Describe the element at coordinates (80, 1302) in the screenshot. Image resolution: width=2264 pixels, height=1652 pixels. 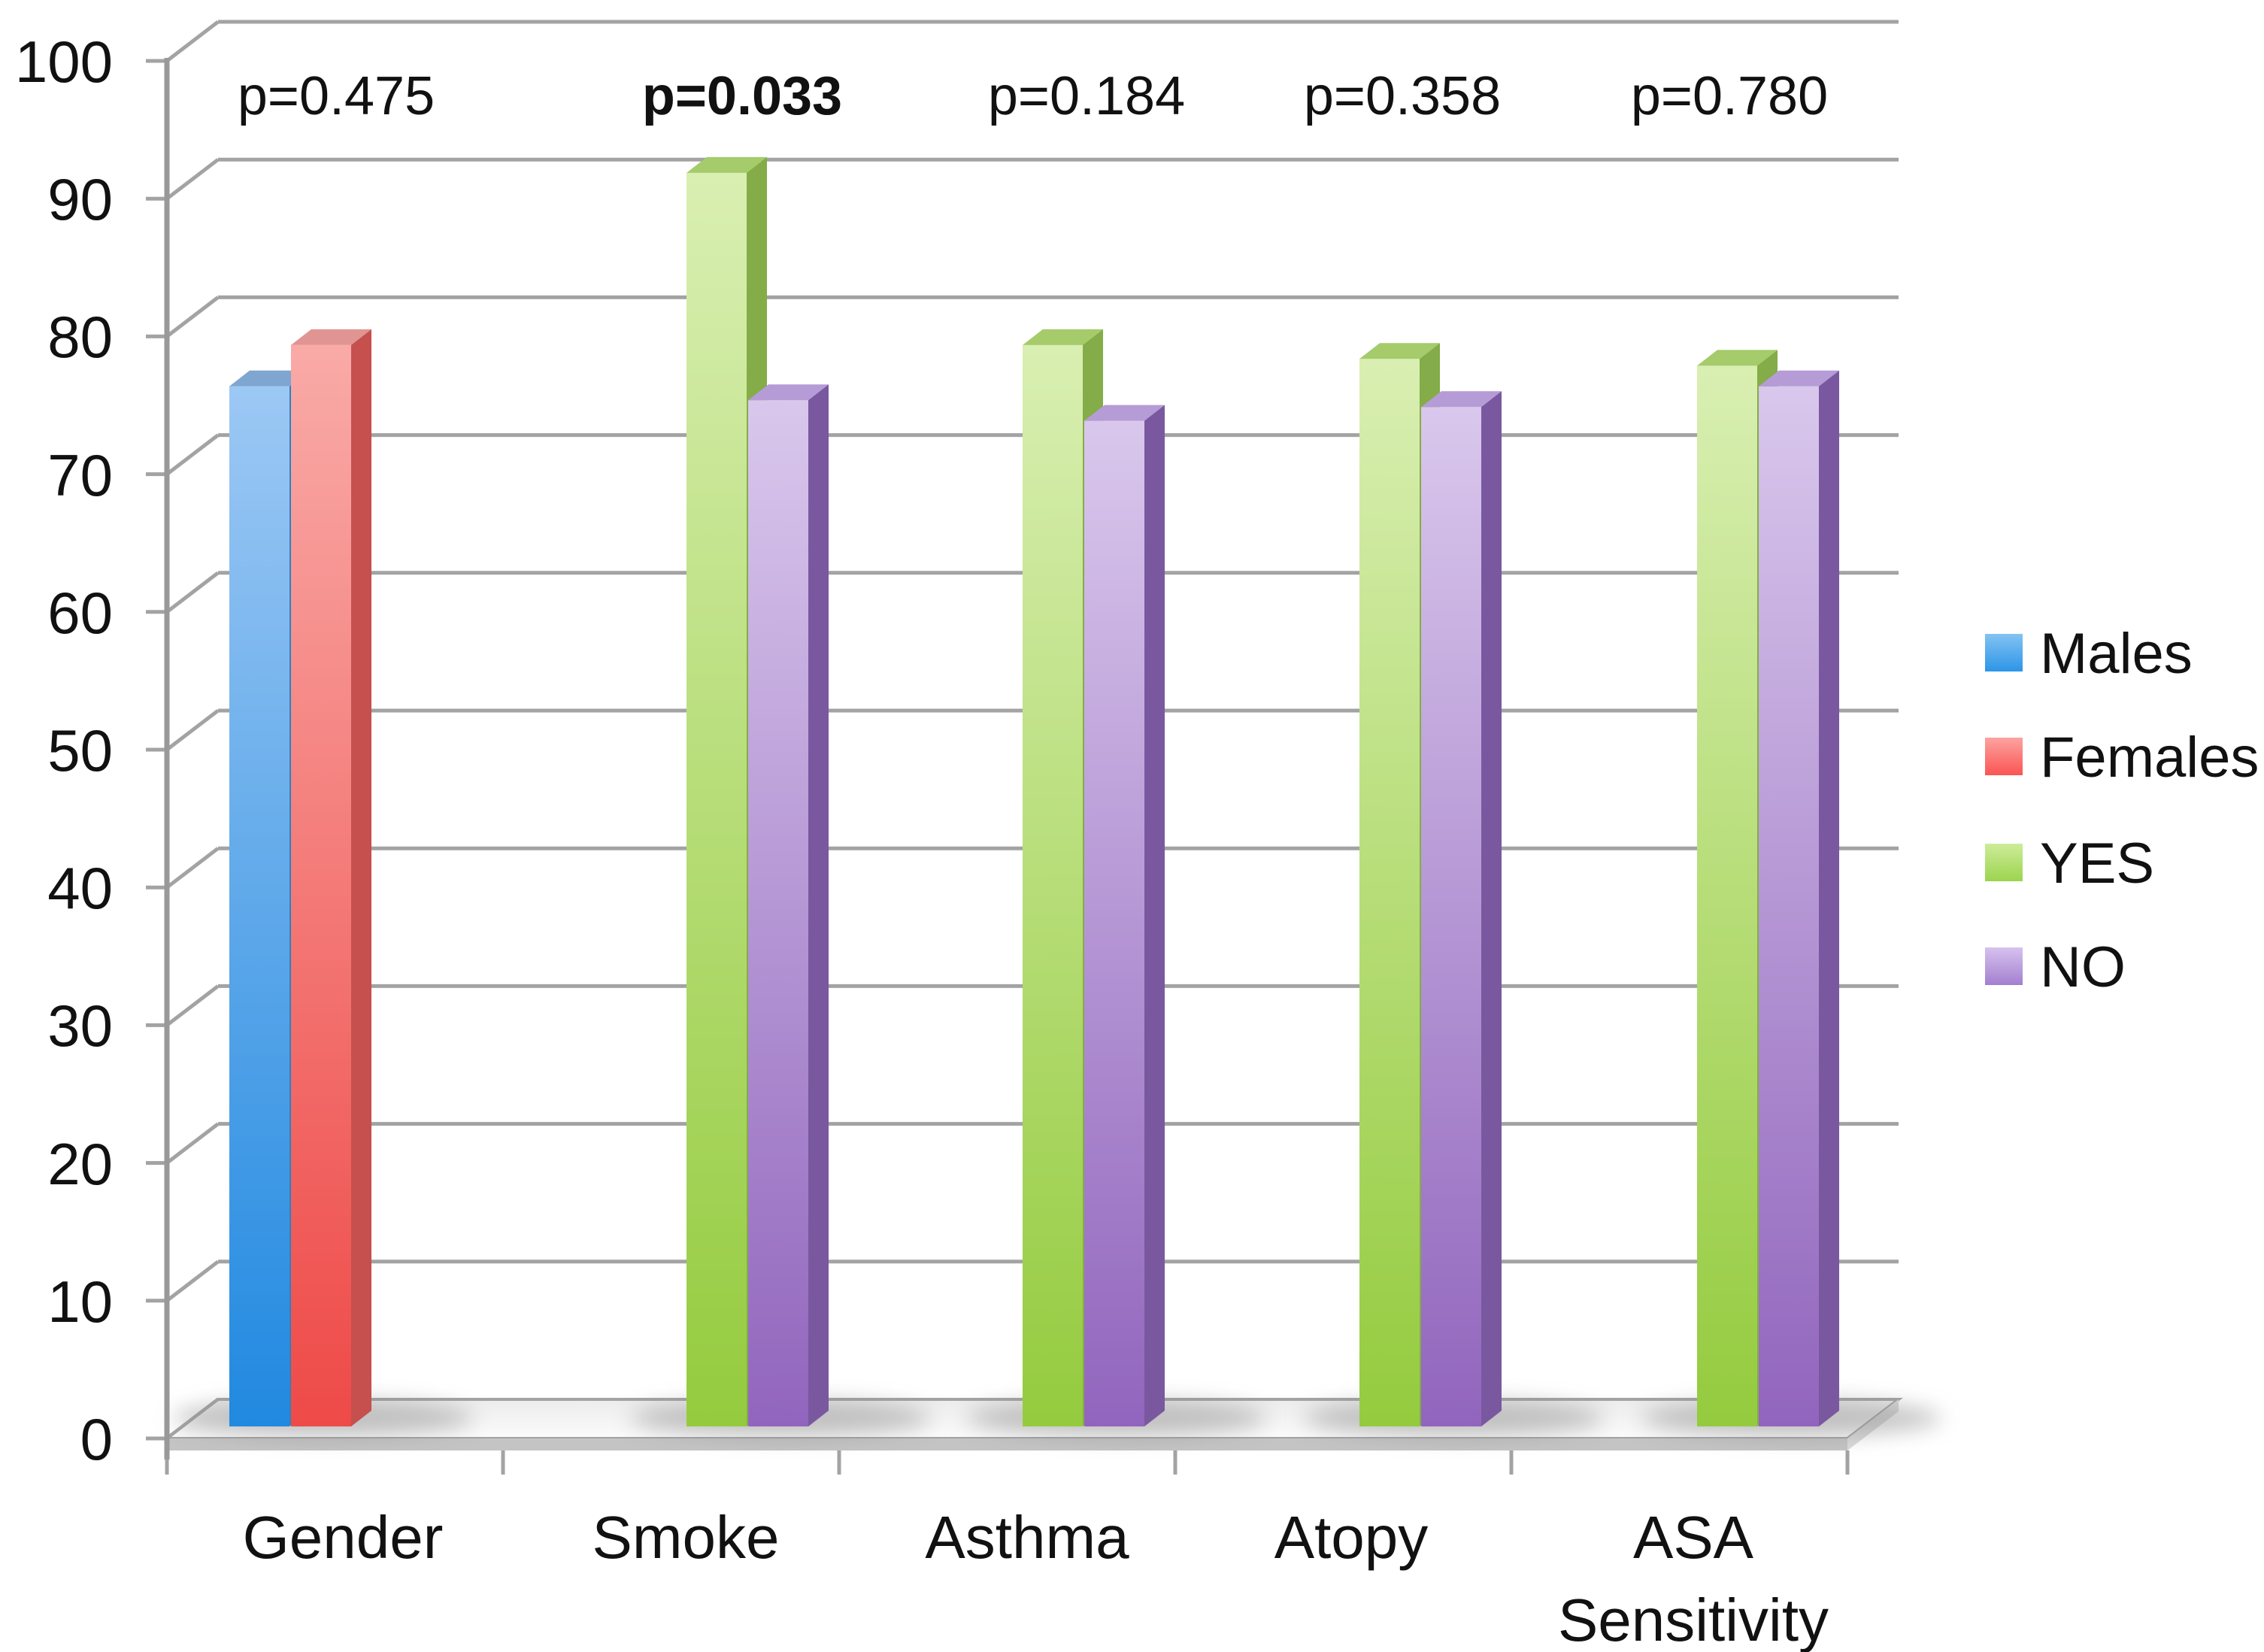
I see `y-tick-label: 10` at that location.